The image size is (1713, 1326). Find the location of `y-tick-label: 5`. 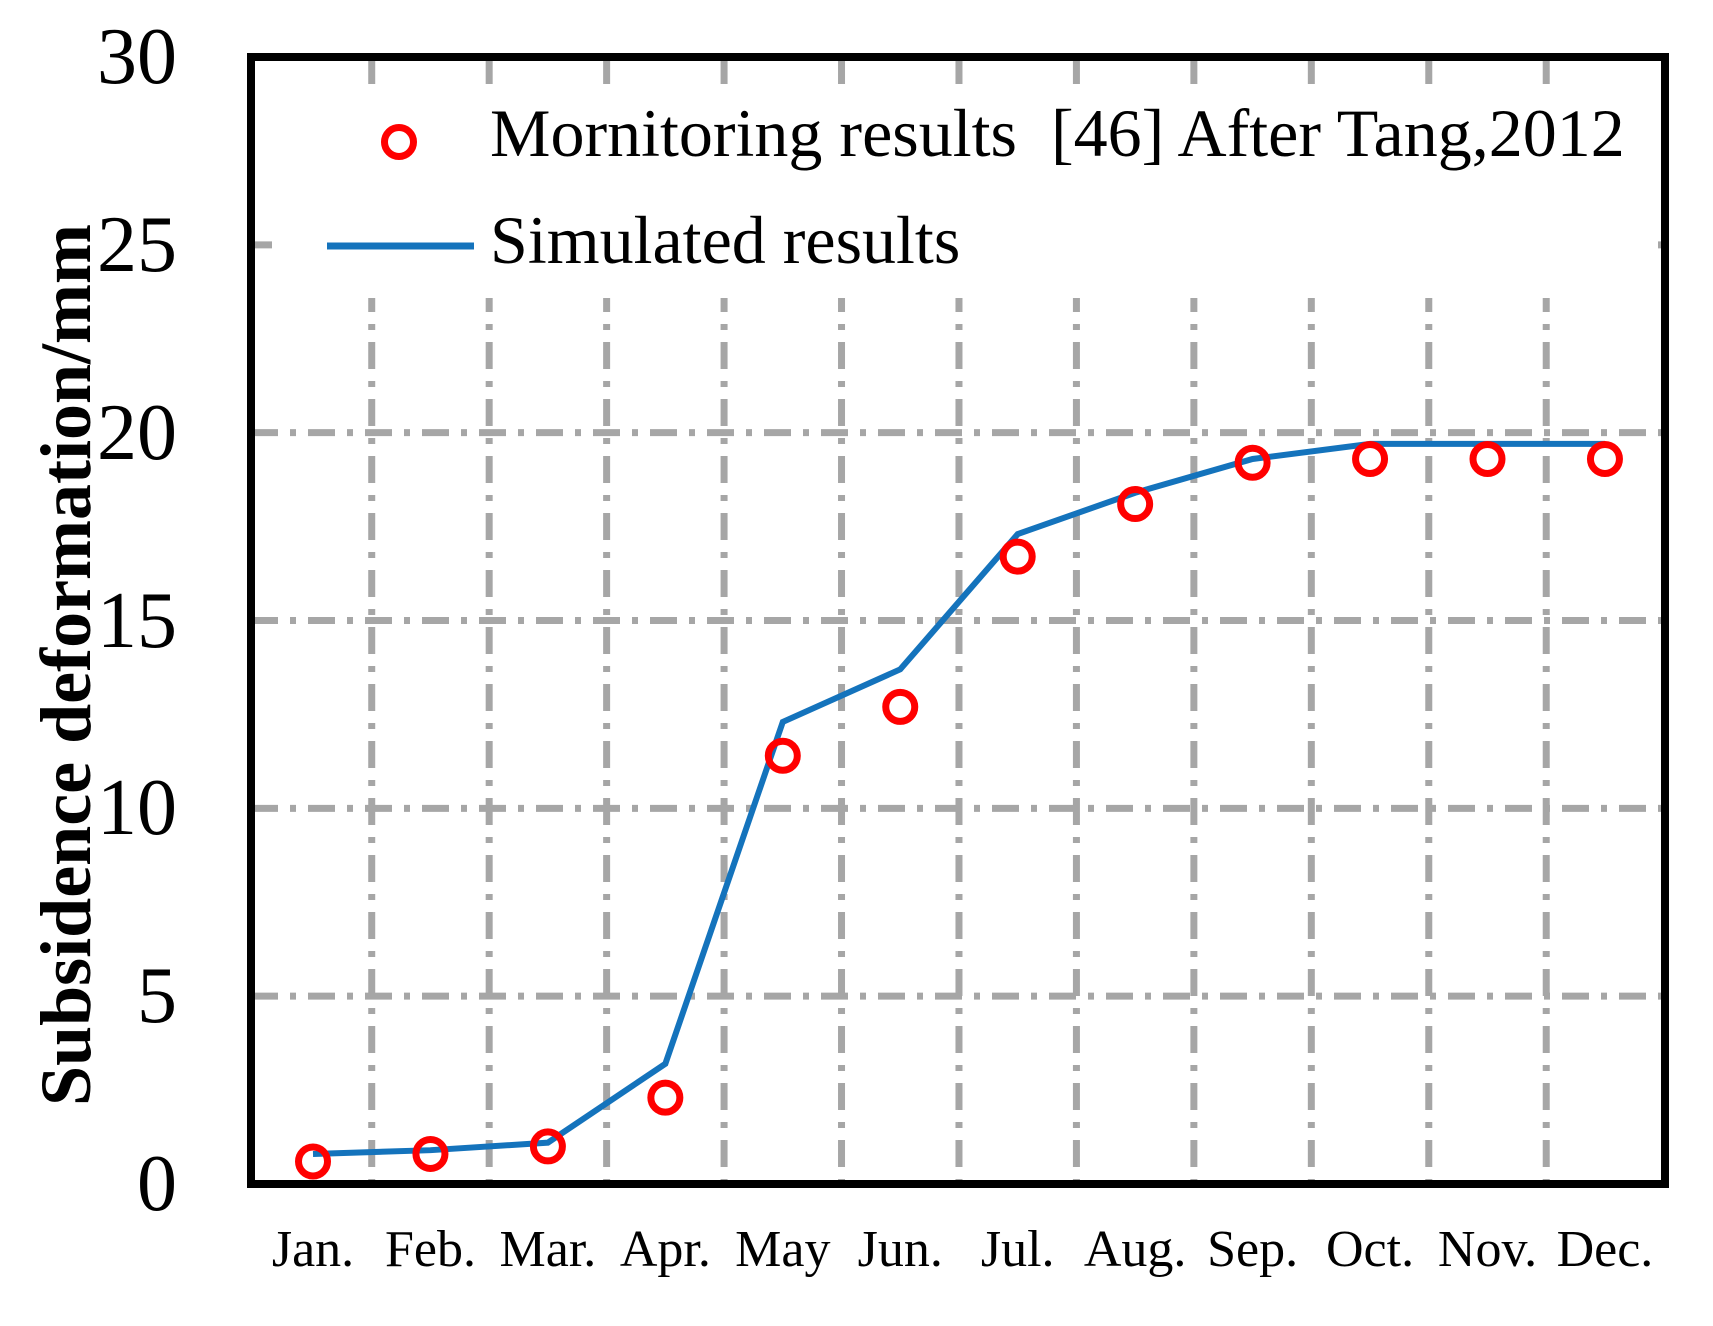

y-tick-label: 5 is located at coordinates (157, 996).